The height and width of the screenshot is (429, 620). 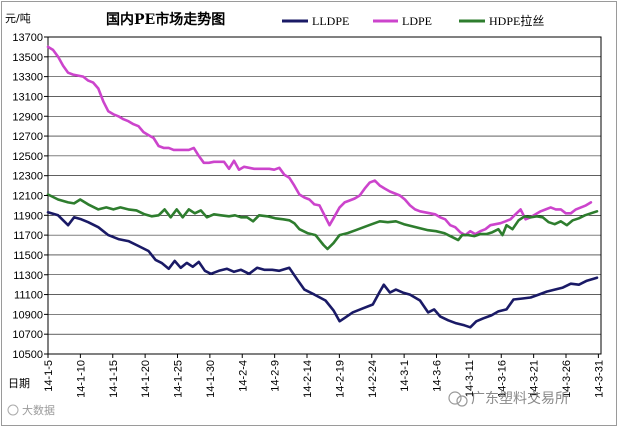 I want to click on x-tick-label: 14-1-15, so click(x=114, y=379).